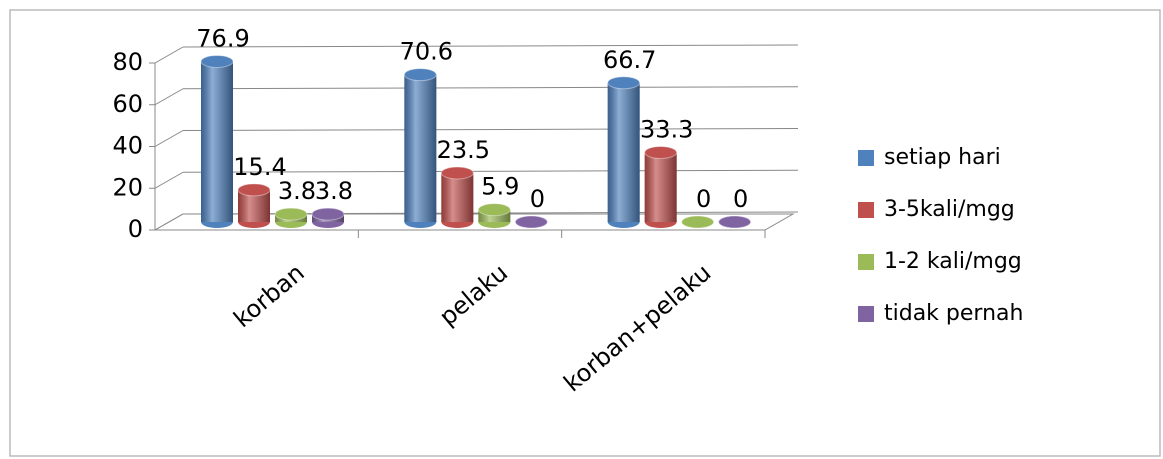  What do you see at coordinates (268, 296) in the screenshot?
I see `x-tick-label: korban` at bounding box center [268, 296].